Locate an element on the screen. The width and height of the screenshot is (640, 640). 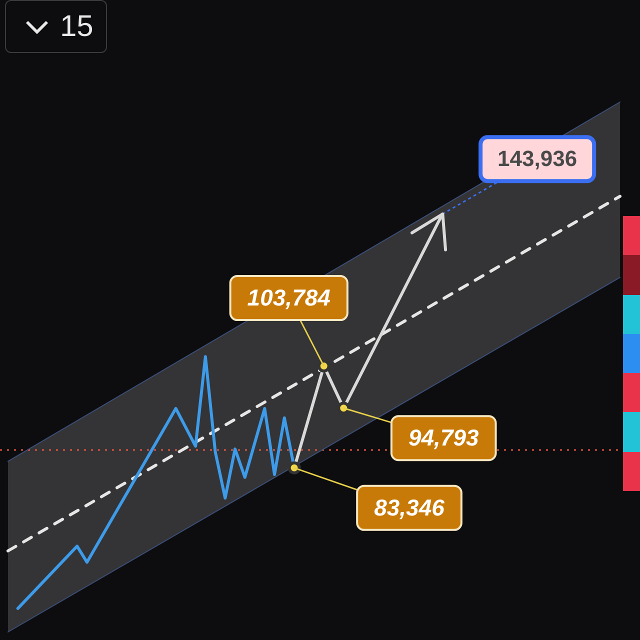
data-label: 143,936 is located at coordinates (538, 159).